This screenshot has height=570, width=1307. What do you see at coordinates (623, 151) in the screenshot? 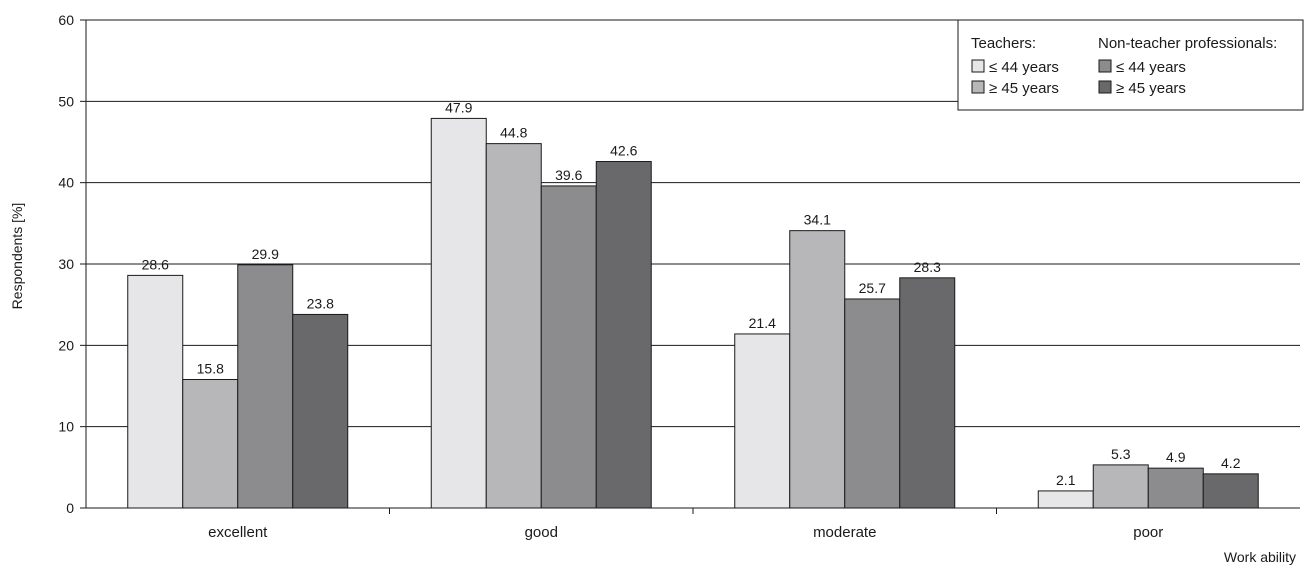
I see `data-label: 42.6` at bounding box center [623, 151].